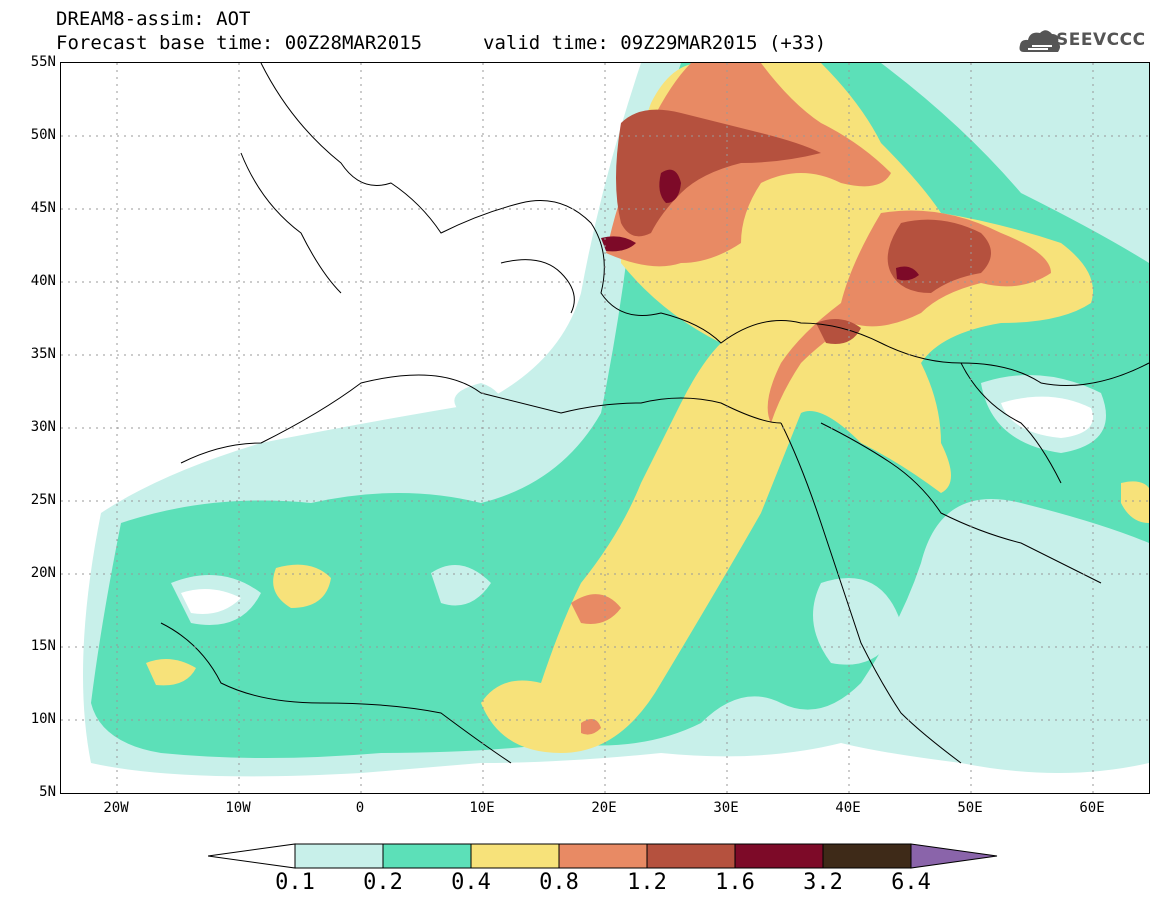  What do you see at coordinates (726, 808) in the screenshot?
I see `lon-label: 30E` at bounding box center [726, 808].